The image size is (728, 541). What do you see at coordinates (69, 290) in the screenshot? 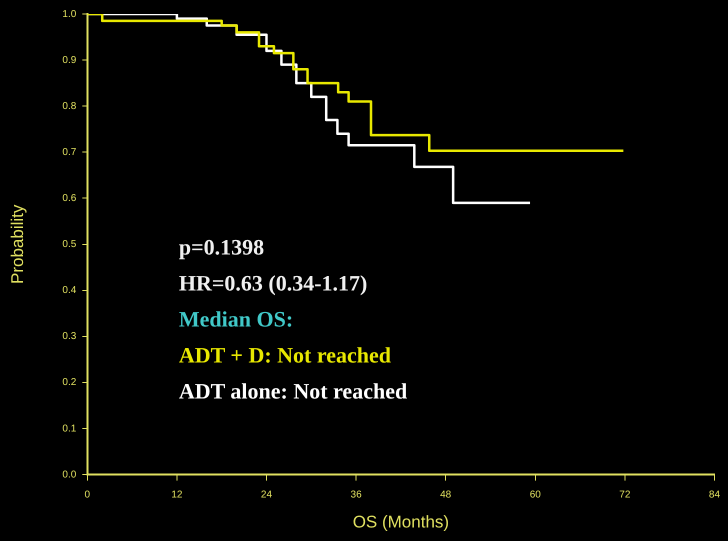
I see `y-tick-label: 0.4` at bounding box center [69, 290].